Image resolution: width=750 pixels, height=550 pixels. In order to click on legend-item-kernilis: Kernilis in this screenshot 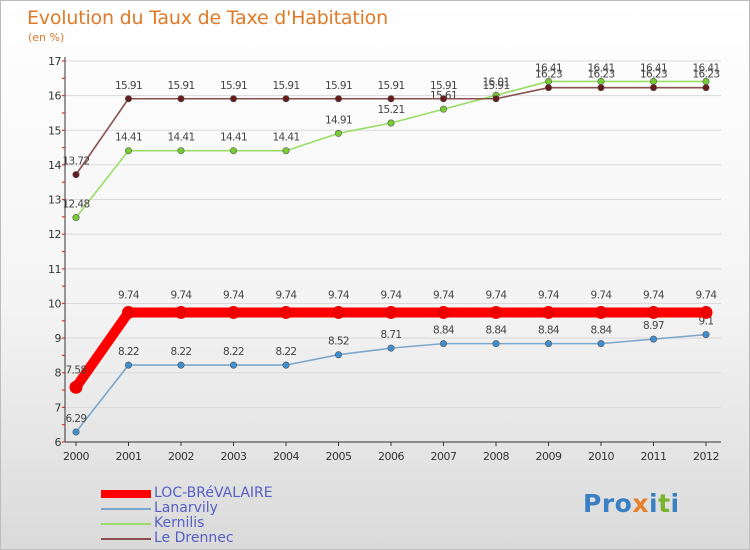, I will do `click(187, 523)`.